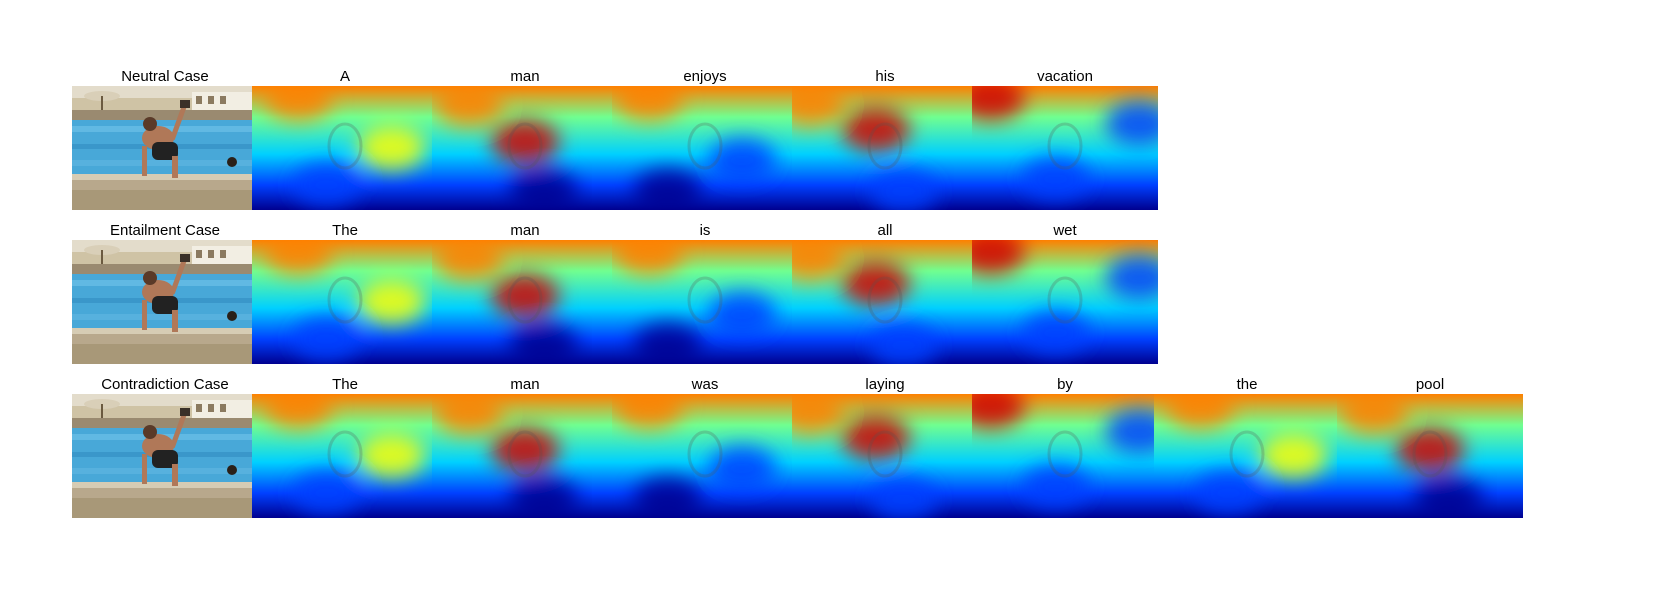 Image resolution: width=1661 pixels, height=591 pixels. What do you see at coordinates (165, 384) in the screenshot?
I see `case-label: Contradiction Case` at bounding box center [165, 384].